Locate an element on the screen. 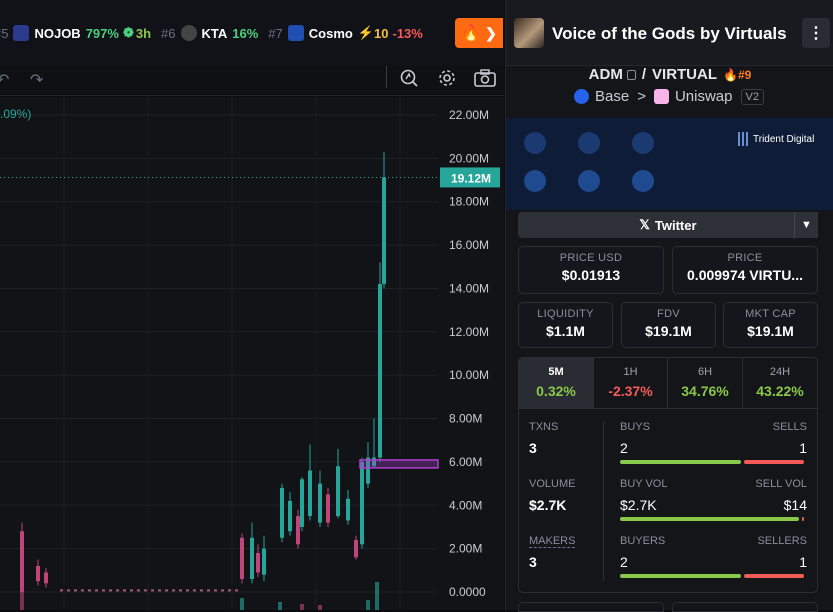 The image size is (833, 612). ticker-item: #5 NOJOB 797% ❁ 3h is located at coordinates (75, 33).